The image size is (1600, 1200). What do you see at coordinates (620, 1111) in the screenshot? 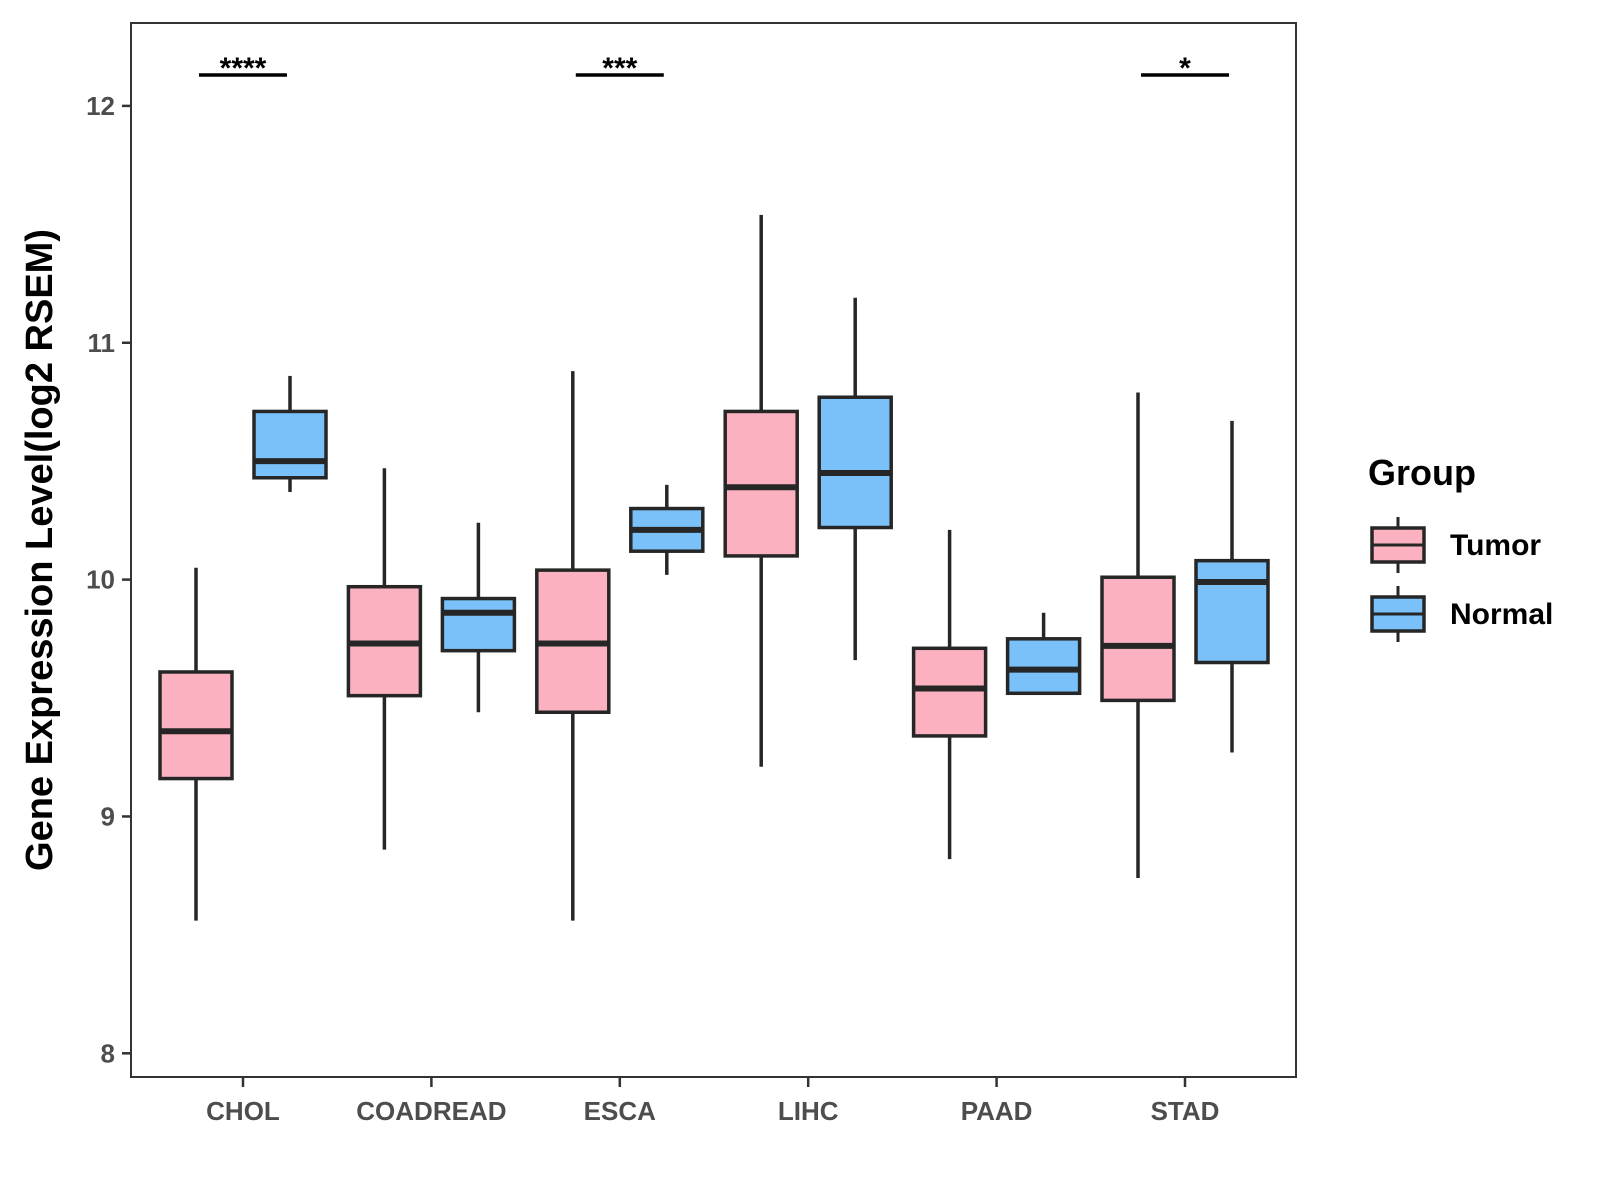
I see `x-tick-label: ESCA` at bounding box center [620, 1111].